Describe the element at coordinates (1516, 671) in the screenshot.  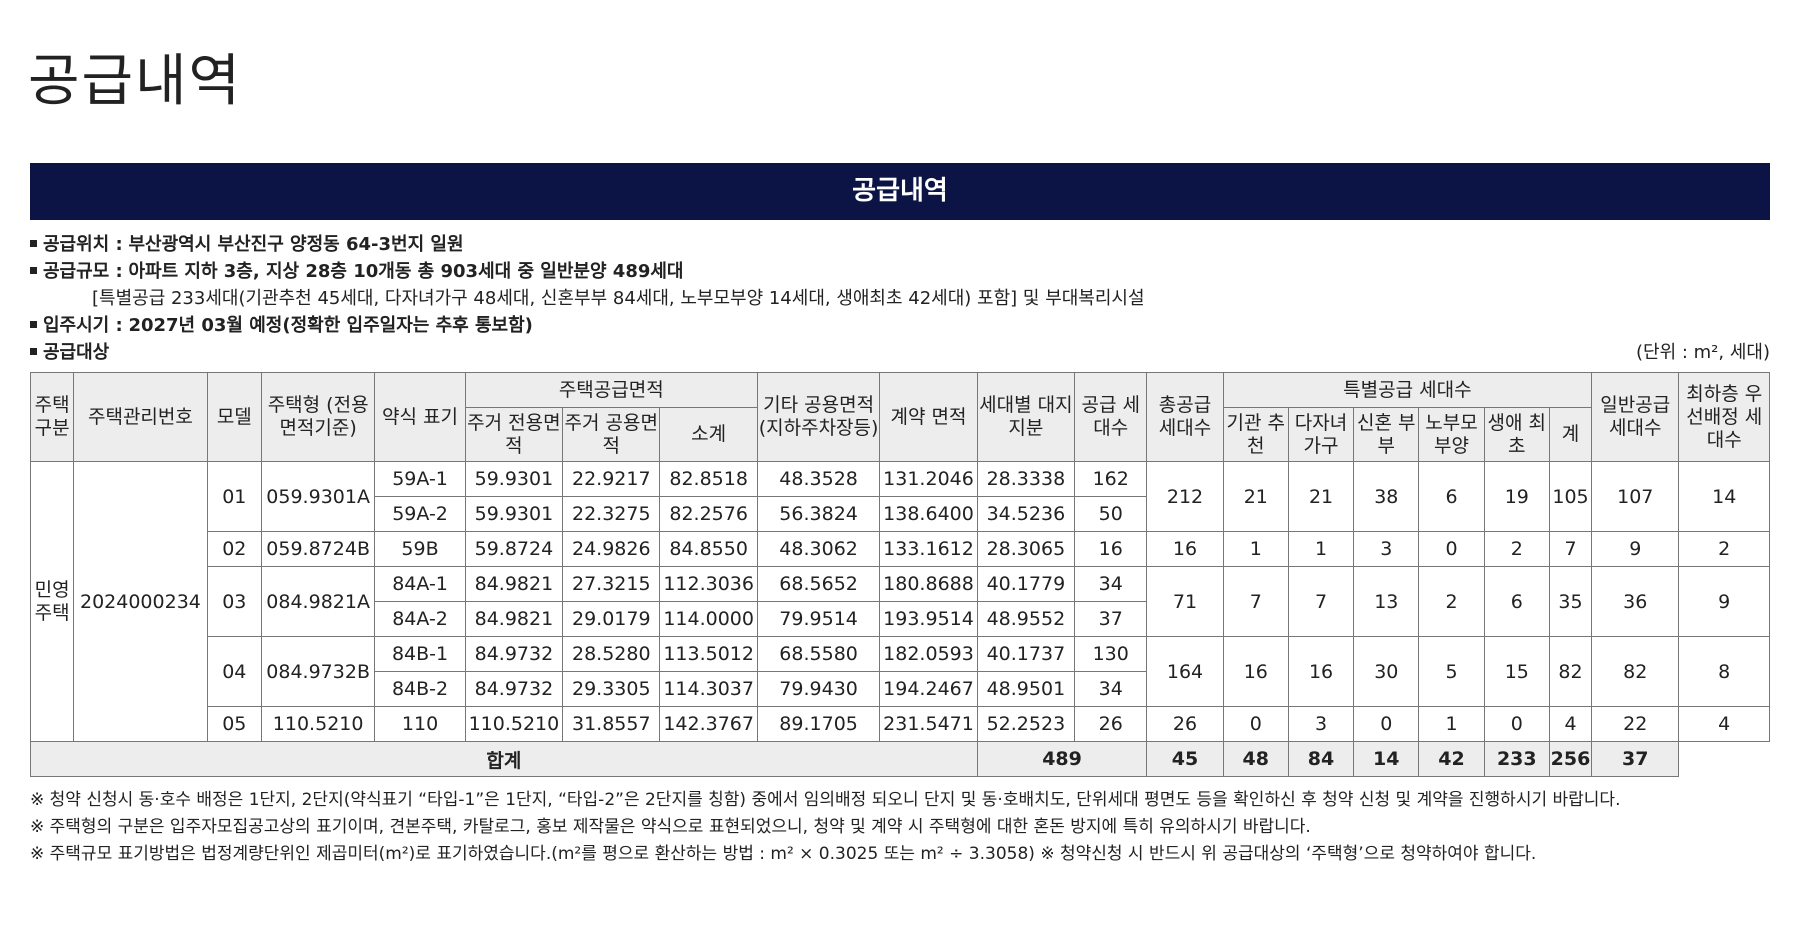
I see `cell-first: 15` at that location.